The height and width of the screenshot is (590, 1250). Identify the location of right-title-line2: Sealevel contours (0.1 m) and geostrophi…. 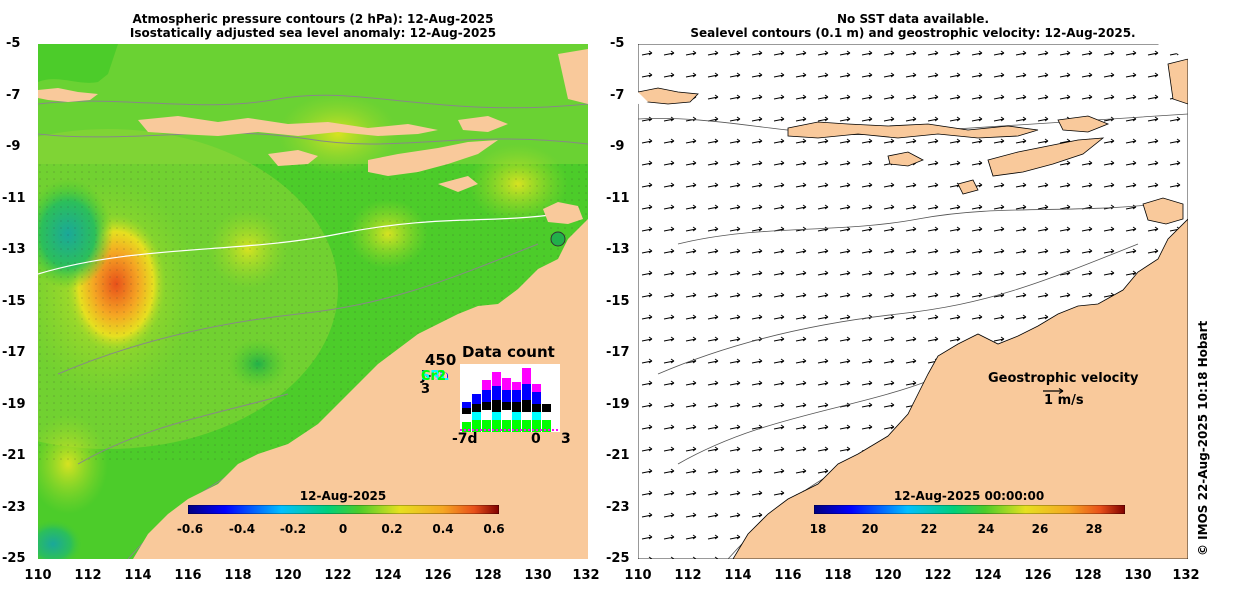
(913, 33).